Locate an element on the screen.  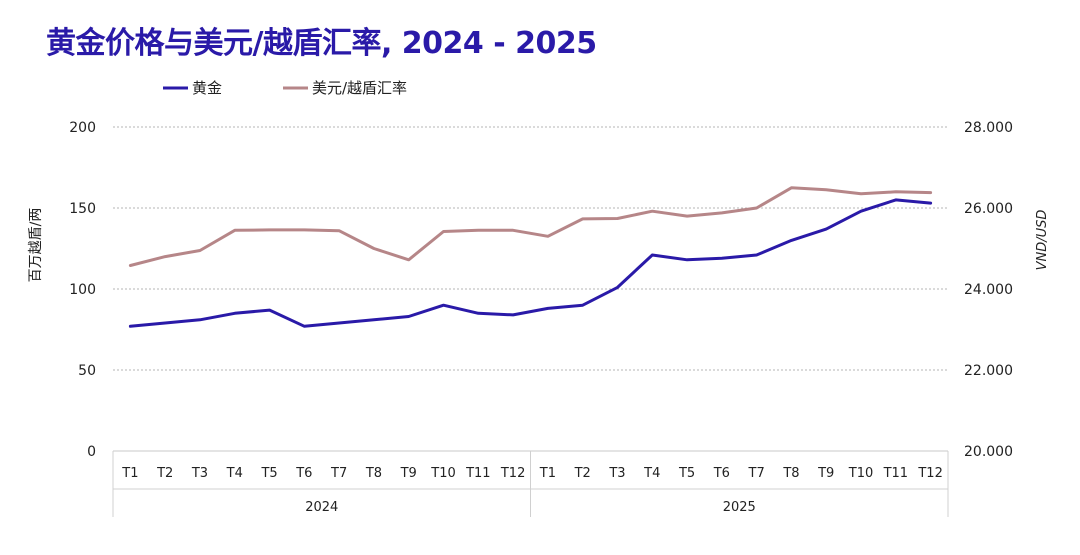
left-tick-label: 100 is located at coordinates (82, 290).